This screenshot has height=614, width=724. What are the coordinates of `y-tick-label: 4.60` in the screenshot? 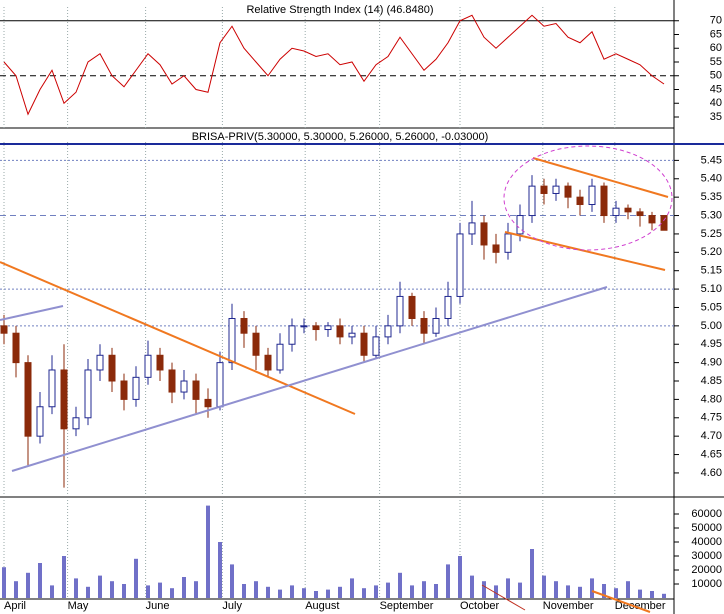 It's located at (711, 473).